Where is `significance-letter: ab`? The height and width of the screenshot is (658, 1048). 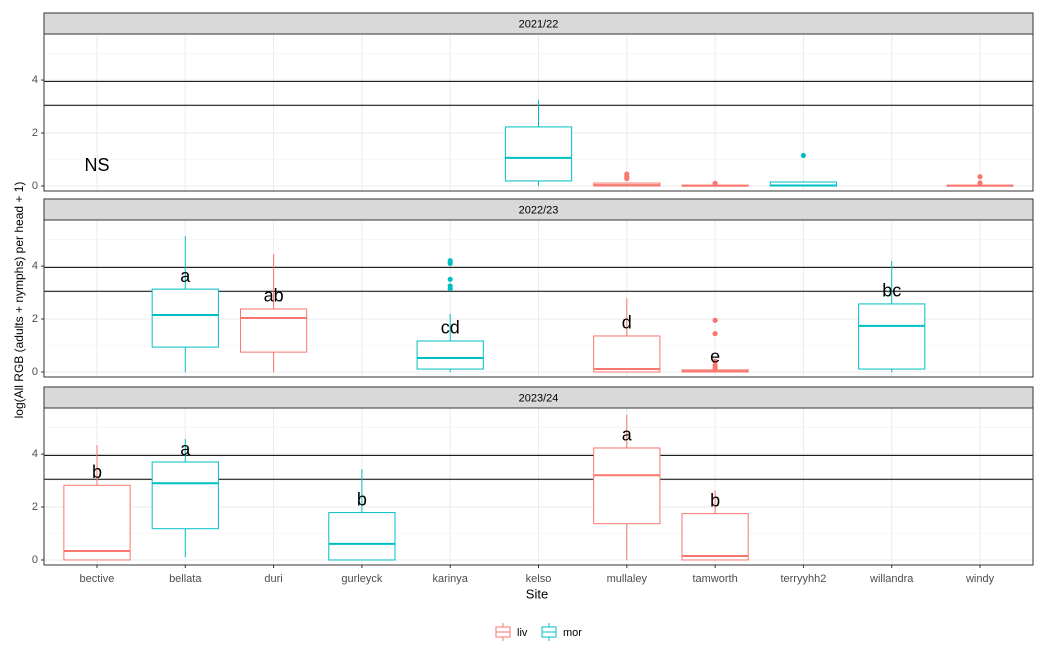
significance-letter: ab is located at coordinates (274, 296).